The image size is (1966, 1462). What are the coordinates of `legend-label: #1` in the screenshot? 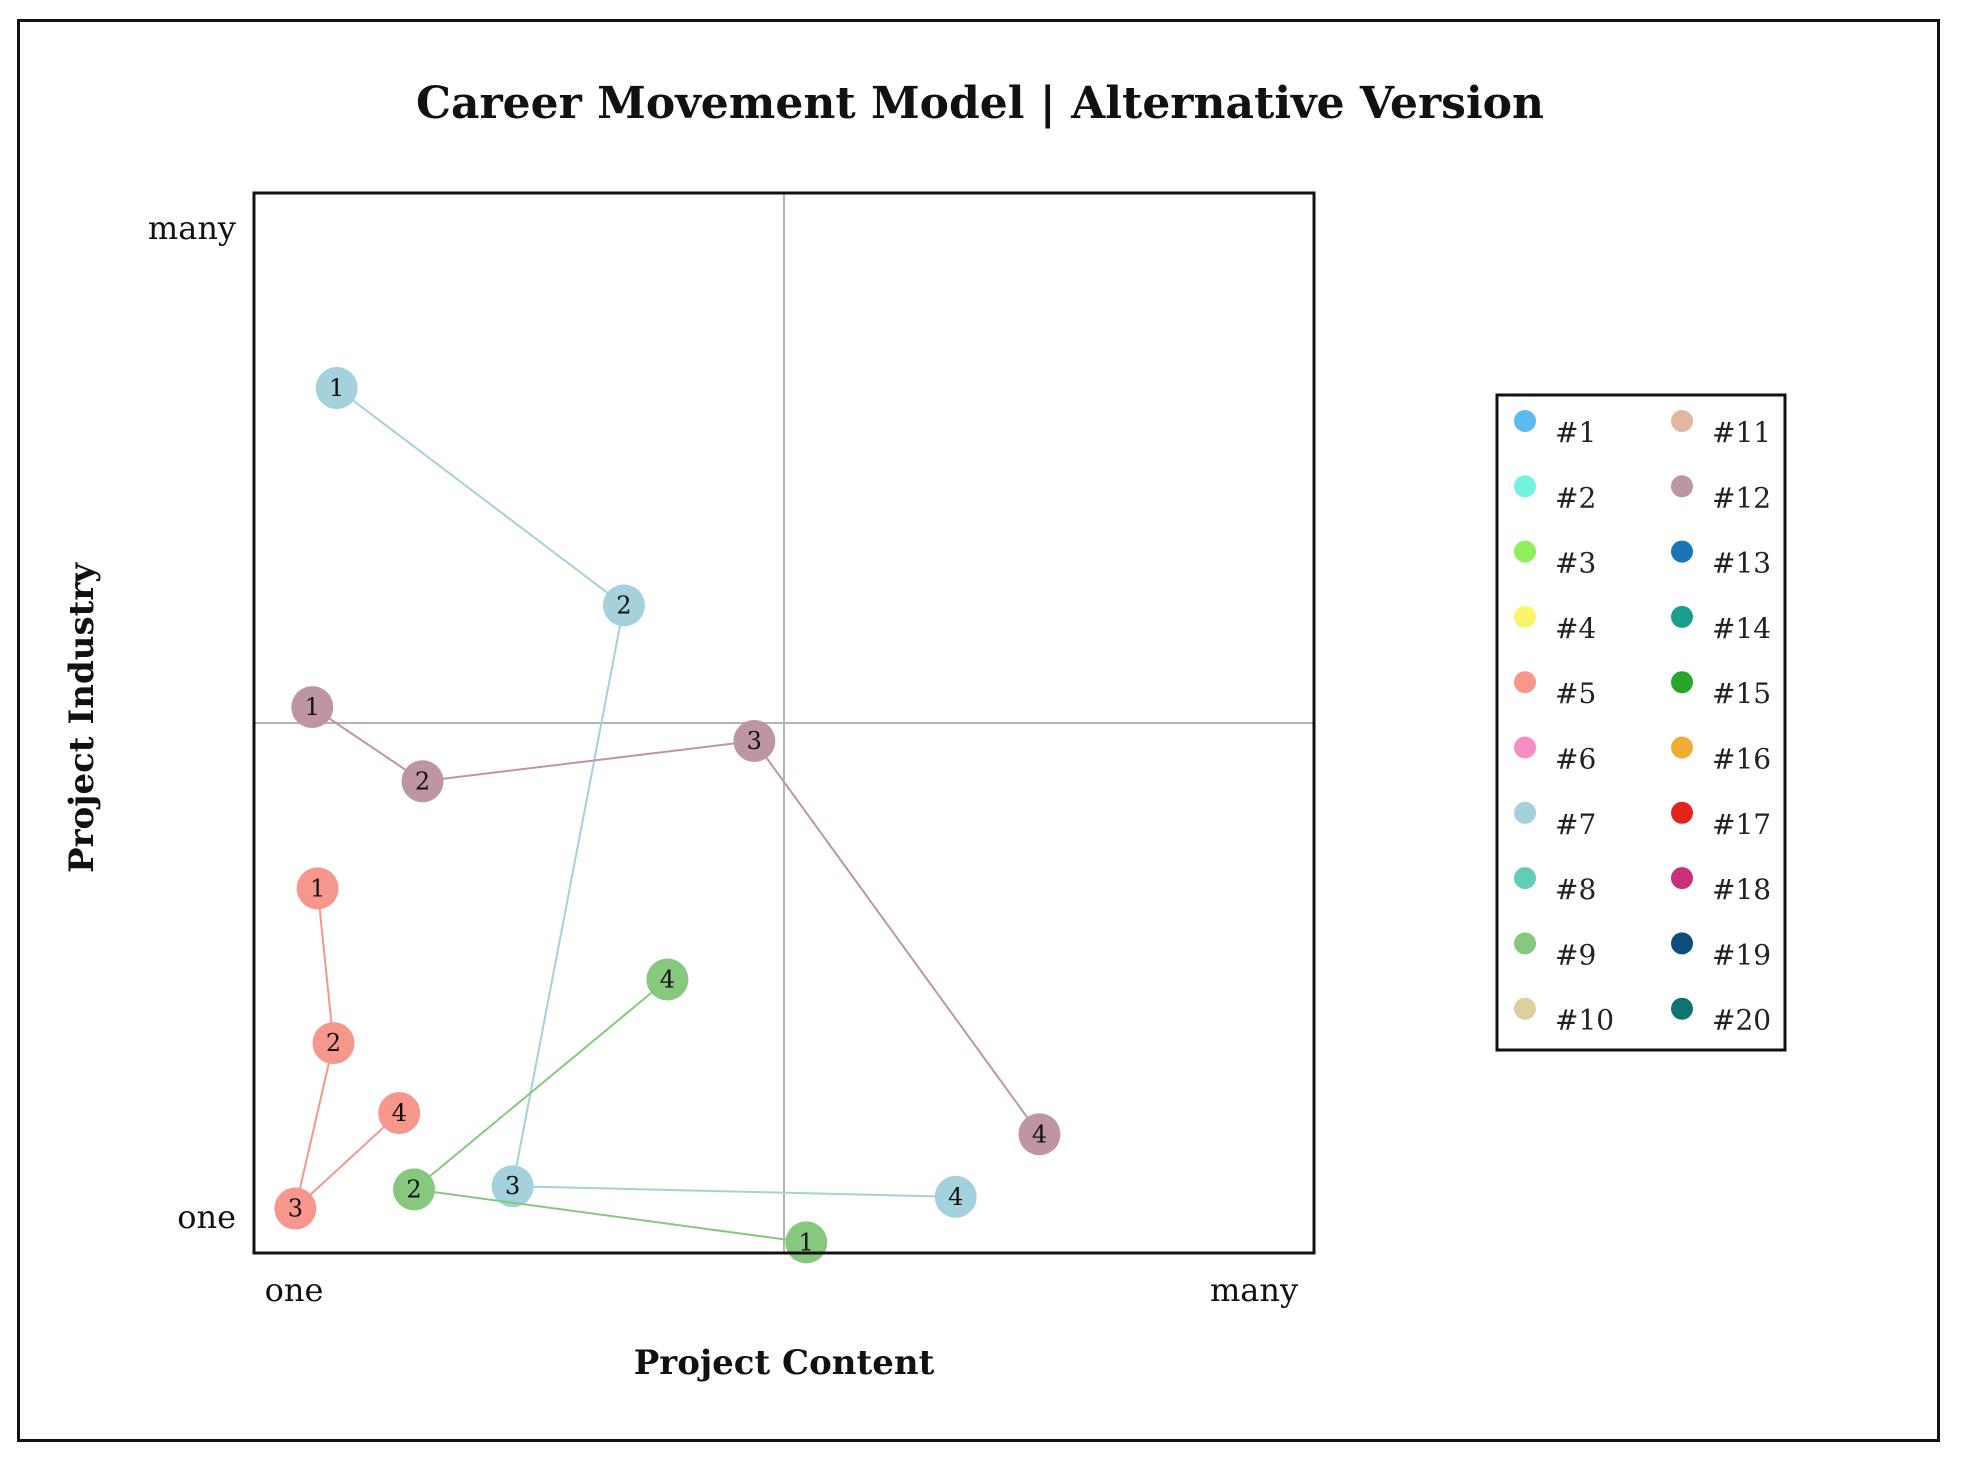 It's located at (1575, 432).